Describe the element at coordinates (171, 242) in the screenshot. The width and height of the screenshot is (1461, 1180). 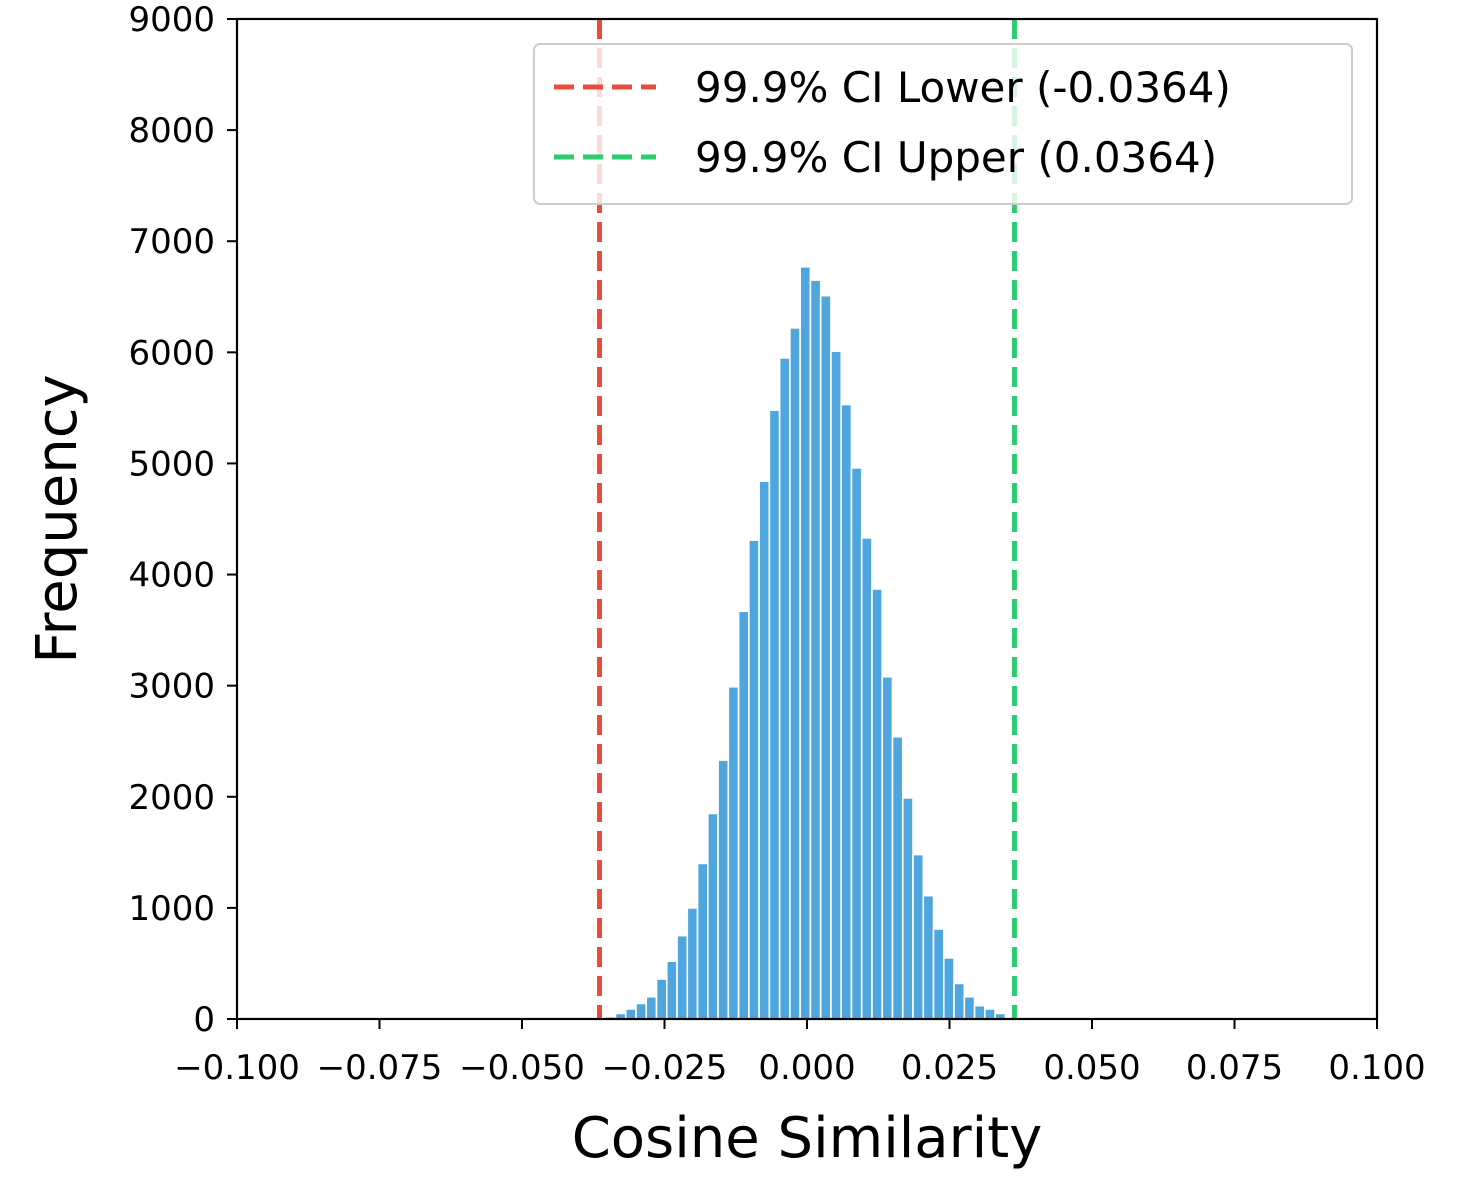
I see `y-tick-label: 7000` at that location.